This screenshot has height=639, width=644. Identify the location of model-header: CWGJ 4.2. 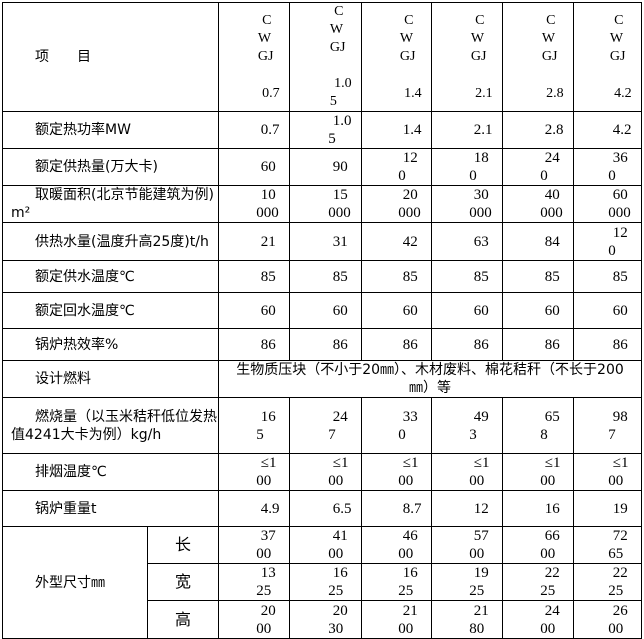
(607, 57).